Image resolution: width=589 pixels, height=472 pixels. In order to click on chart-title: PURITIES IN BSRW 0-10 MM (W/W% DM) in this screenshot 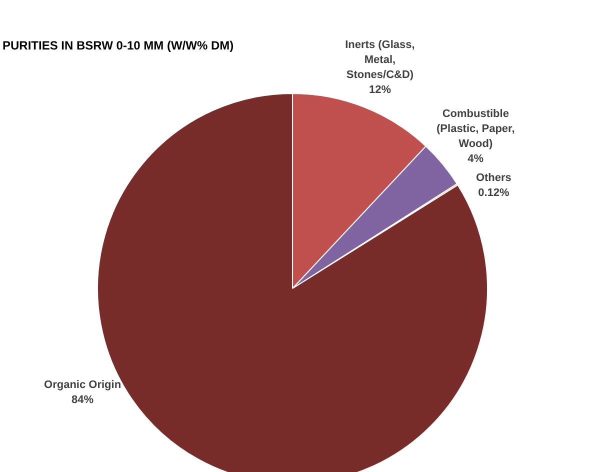, I will do `click(118, 45)`.